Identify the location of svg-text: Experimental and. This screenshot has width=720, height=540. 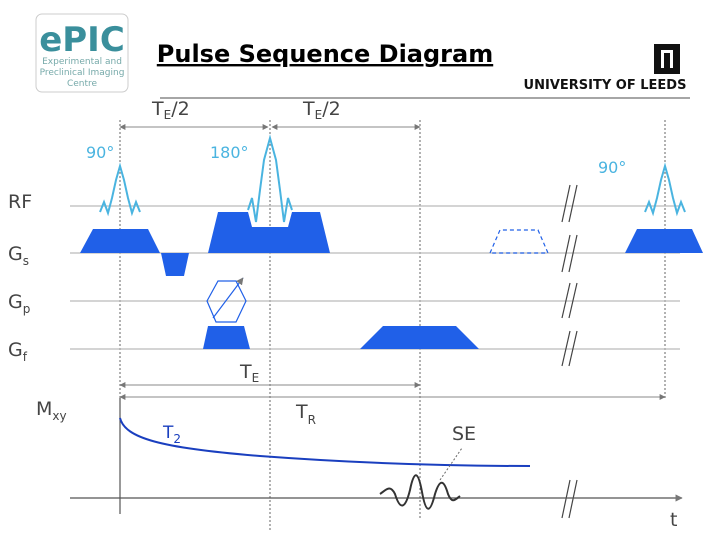
(82, 62).